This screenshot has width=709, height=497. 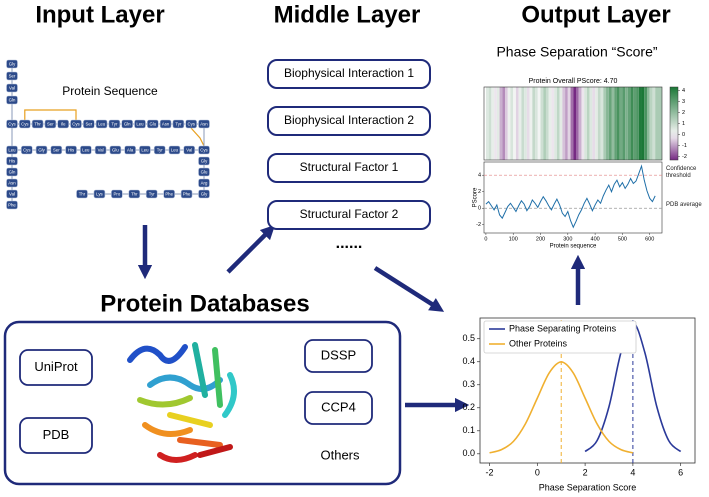 I want to click on residue-label: Thr, so click(x=82, y=193).